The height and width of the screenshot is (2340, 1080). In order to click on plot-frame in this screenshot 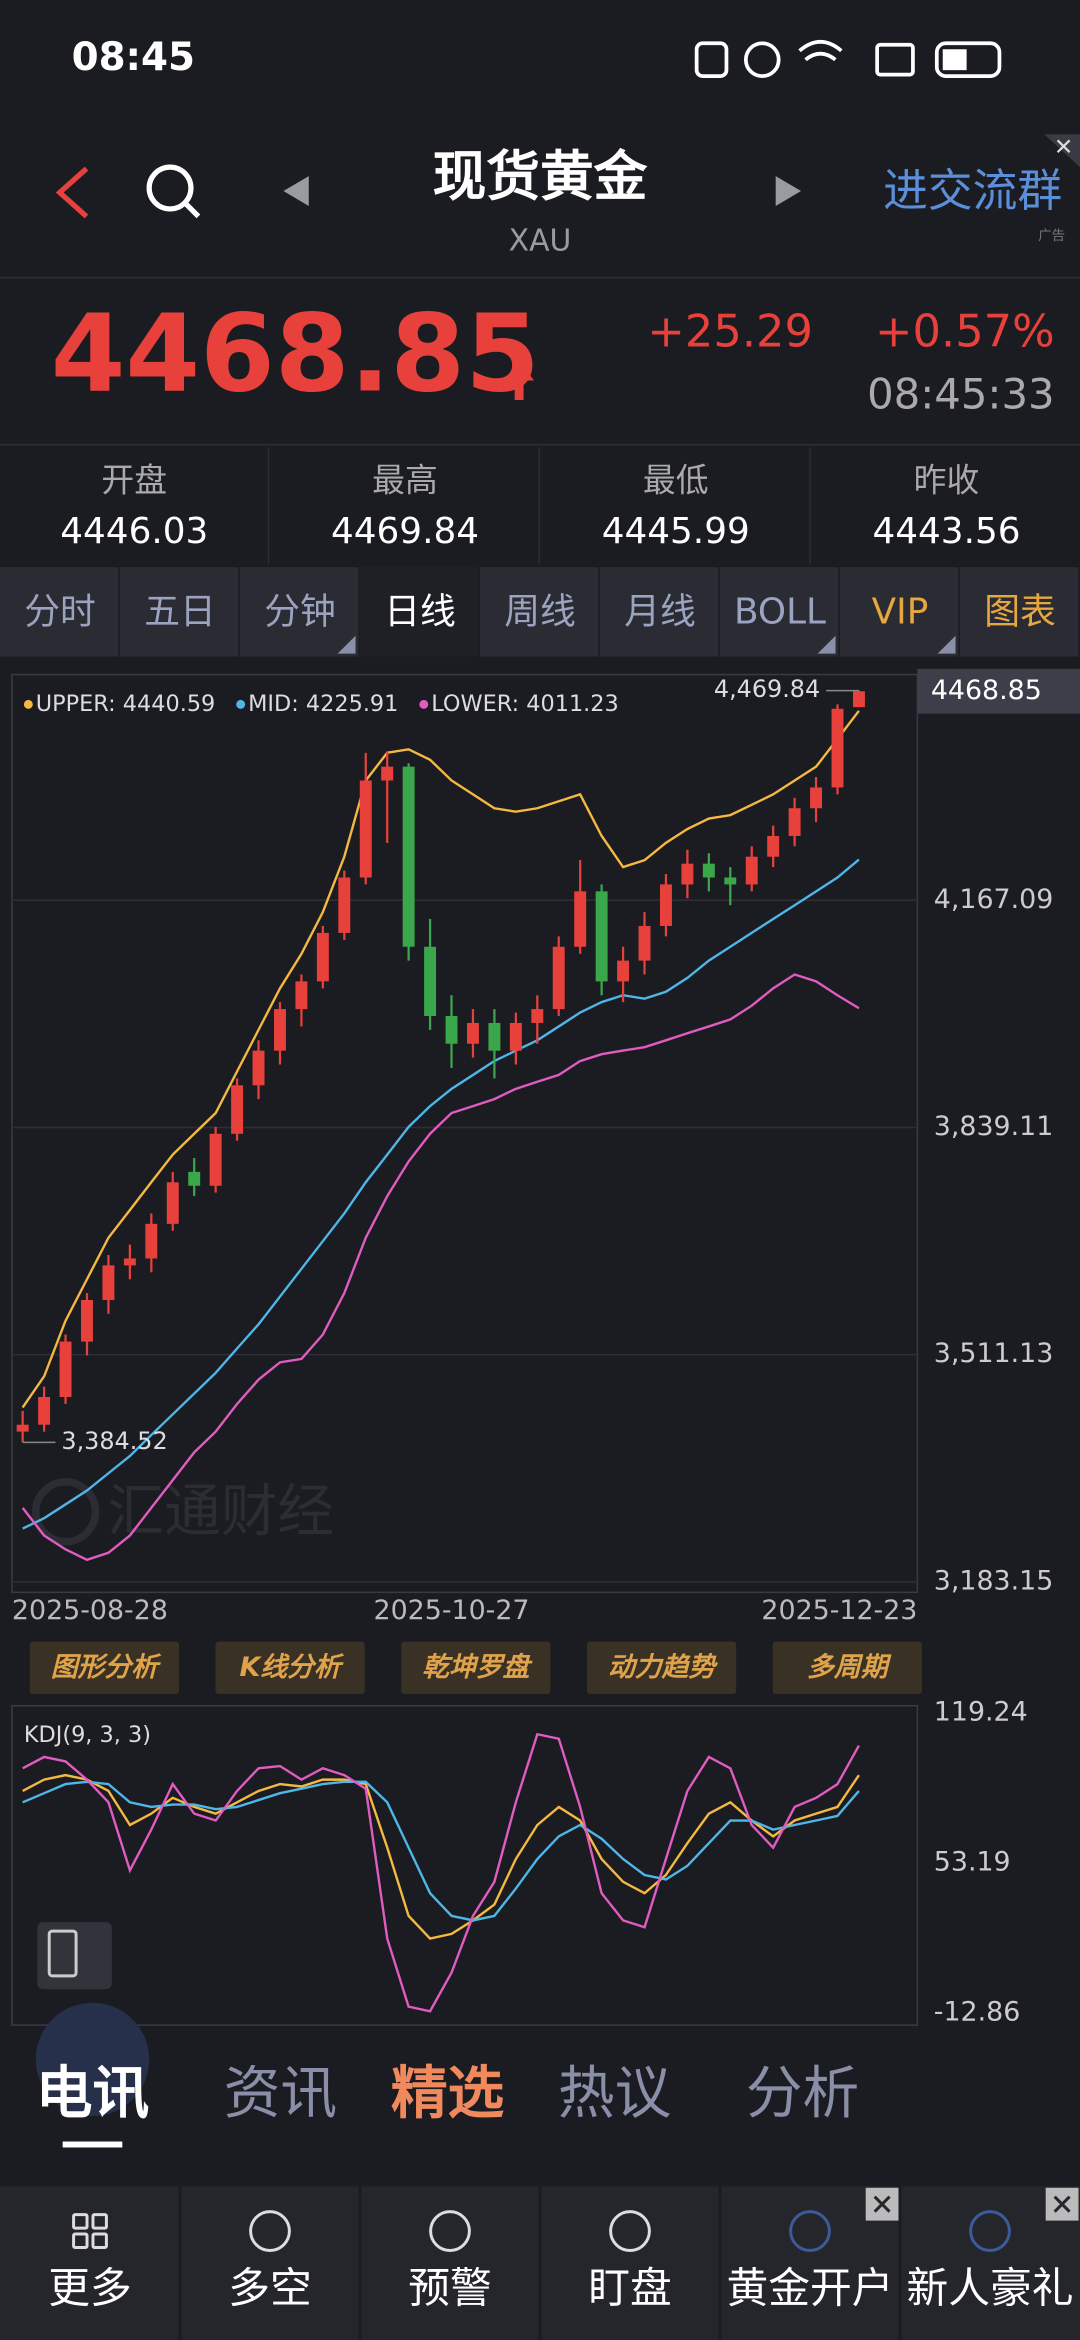, I will do `click(465, 1865)`.